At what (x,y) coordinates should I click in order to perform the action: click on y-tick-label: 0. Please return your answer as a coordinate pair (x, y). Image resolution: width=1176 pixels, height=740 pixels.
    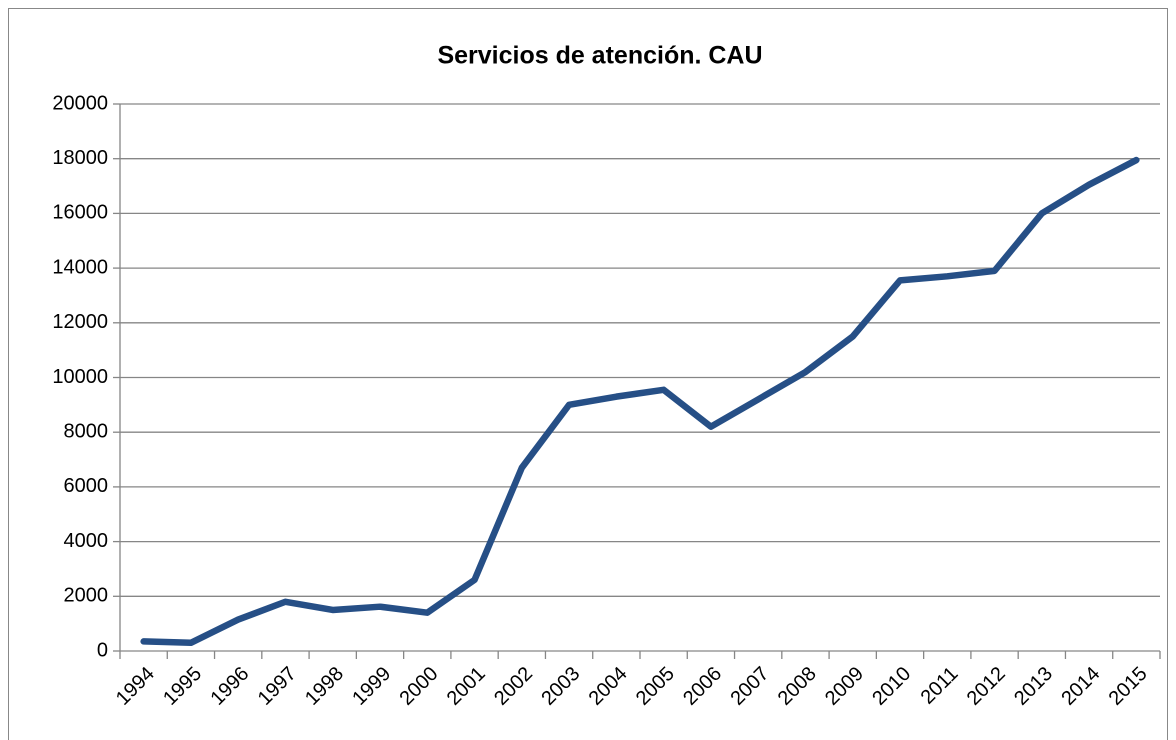
    Looking at the image, I should click on (102, 650).